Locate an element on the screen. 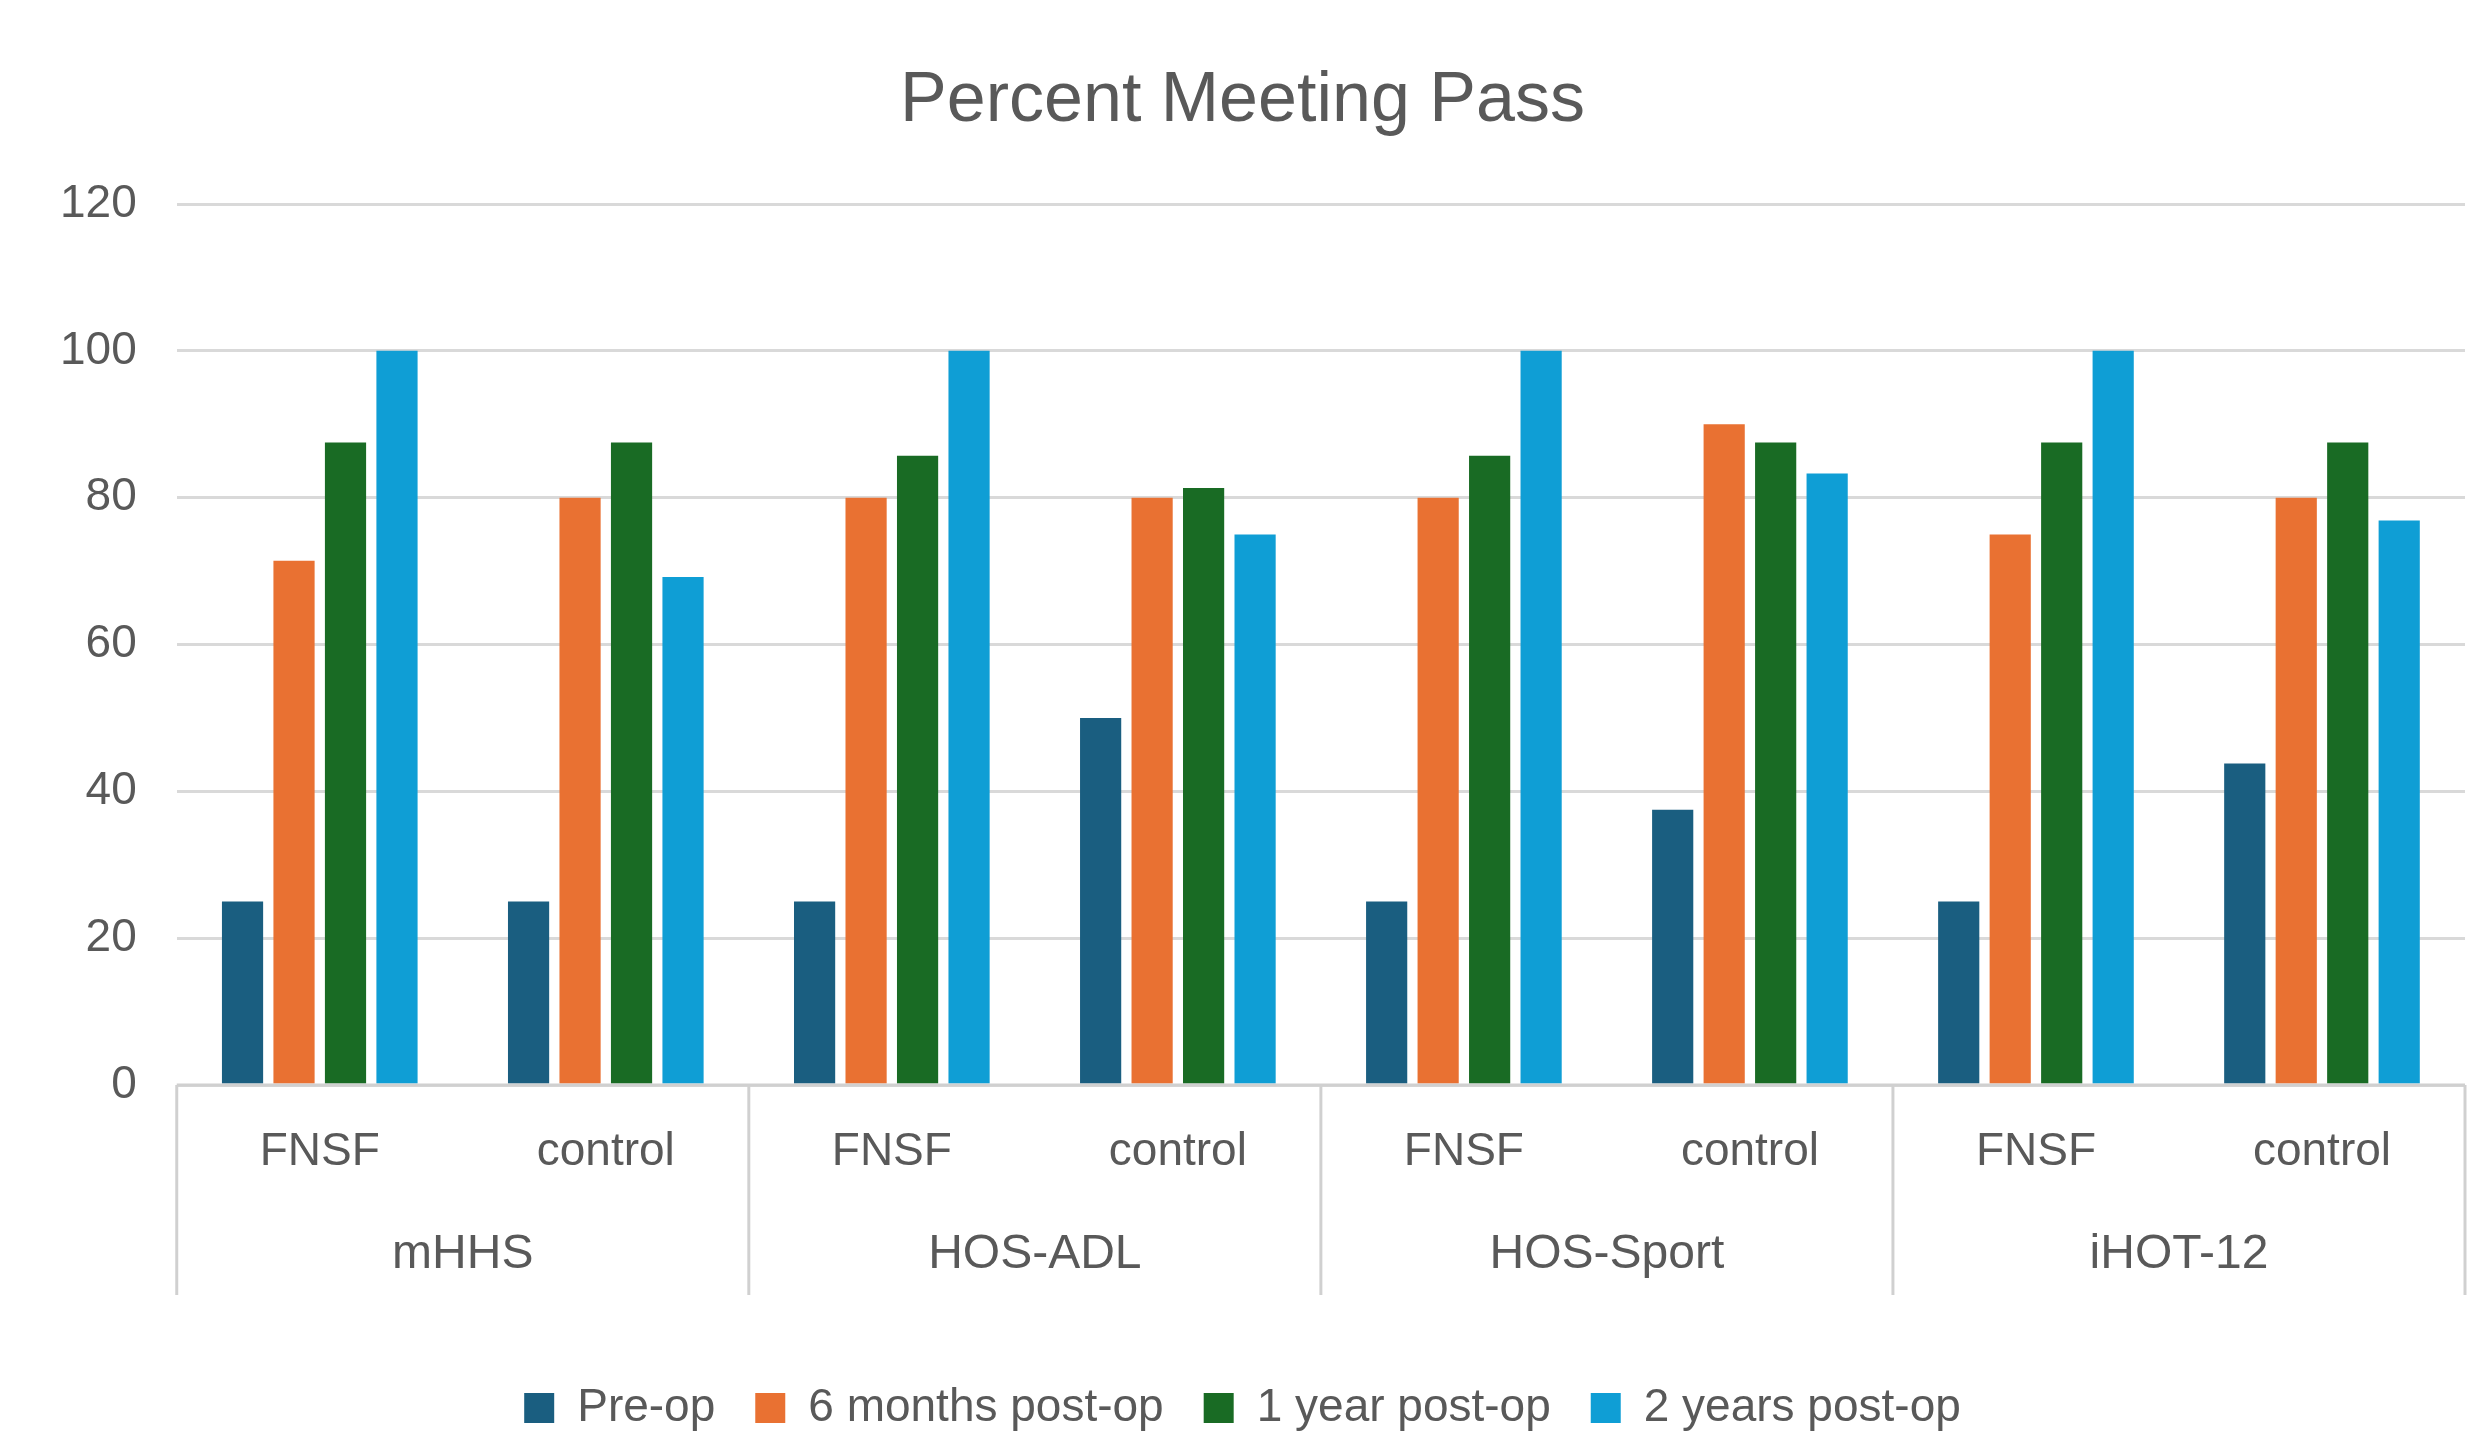 The height and width of the screenshot is (1451, 2485). y-tick-label: 60 is located at coordinates (111, 641).